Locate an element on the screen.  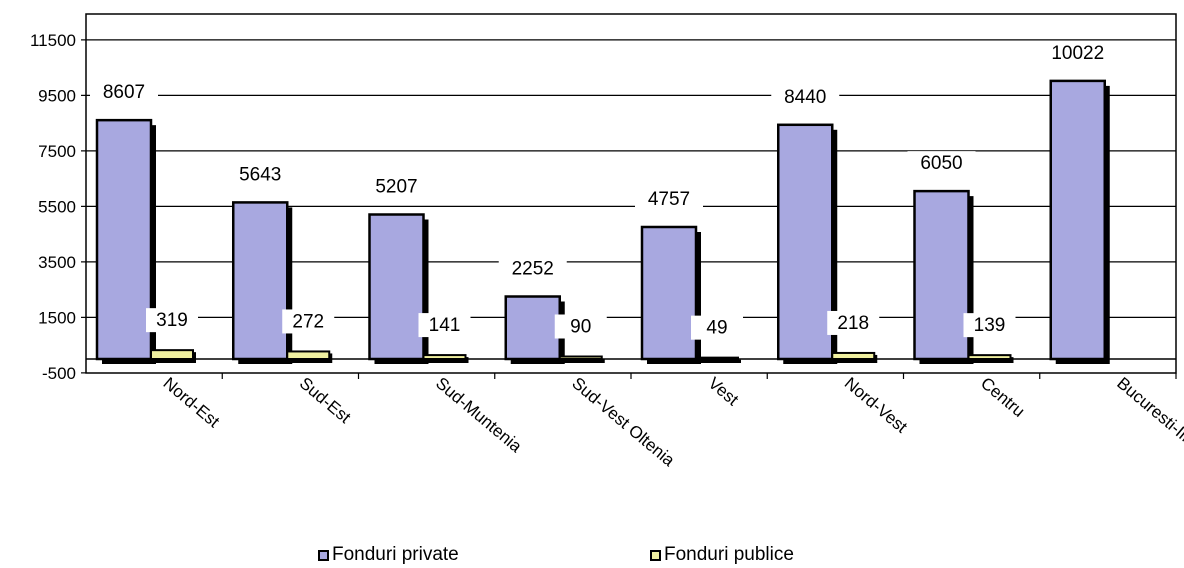
category-label: Centru is located at coordinates (1002, 397).